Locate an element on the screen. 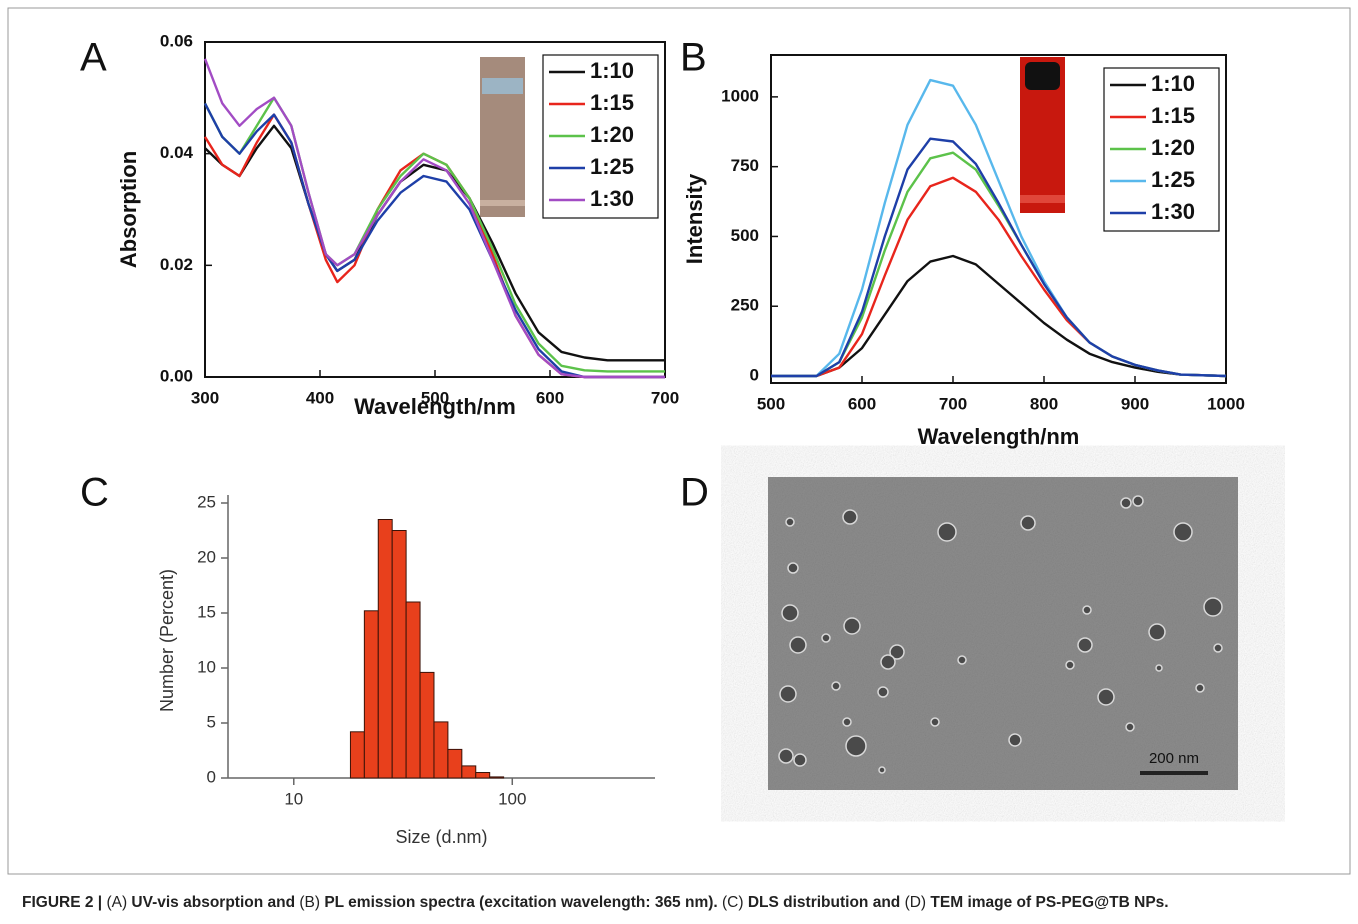 Image resolution: width=1358 pixels, height=924 pixels. panel-label: C is located at coordinates (94, 493).